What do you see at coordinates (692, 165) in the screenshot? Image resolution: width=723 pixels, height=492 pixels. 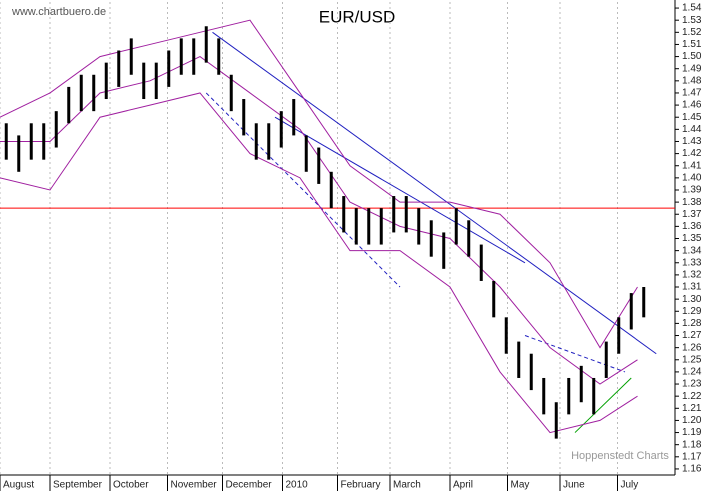 I see `y-tick-label: 1.41` at bounding box center [692, 165].